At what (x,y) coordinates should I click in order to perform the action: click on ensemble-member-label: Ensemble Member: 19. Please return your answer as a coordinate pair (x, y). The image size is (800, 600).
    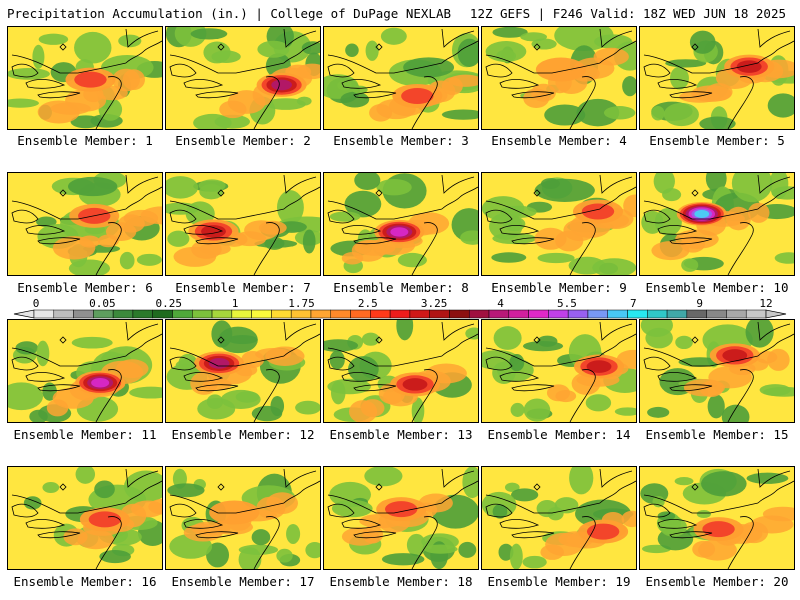
    Looking at the image, I should click on (559, 581).